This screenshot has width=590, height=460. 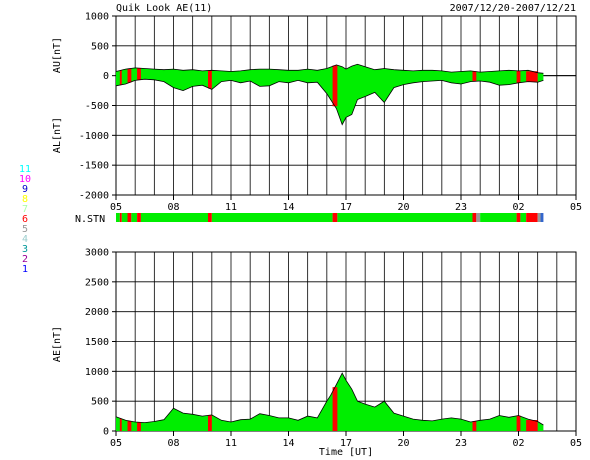 I want to click on legend-count-9: 9, so click(x=25, y=189).